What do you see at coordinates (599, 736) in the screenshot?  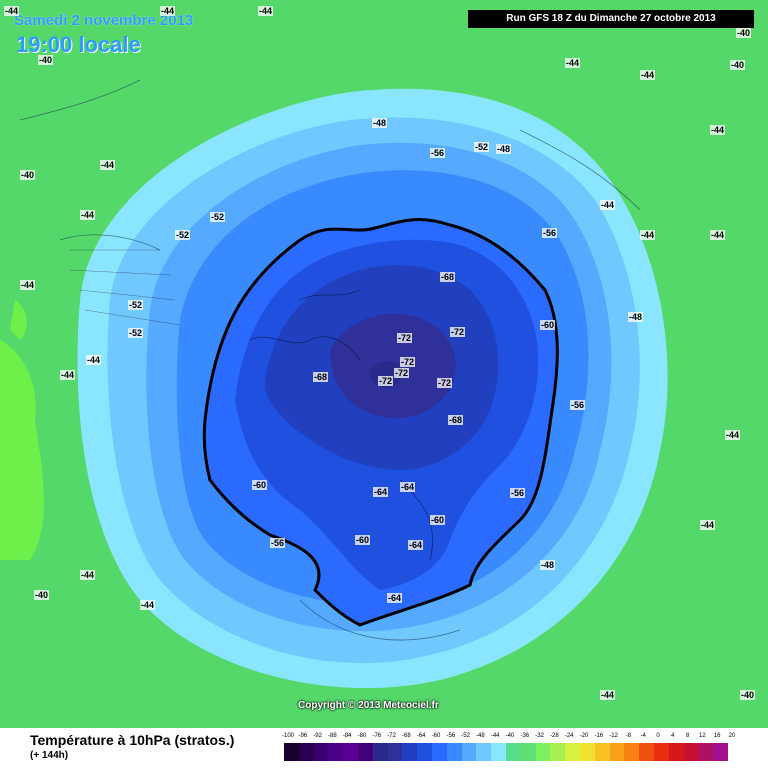 I see `legend-tick-label: -16` at bounding box center [599, 736].